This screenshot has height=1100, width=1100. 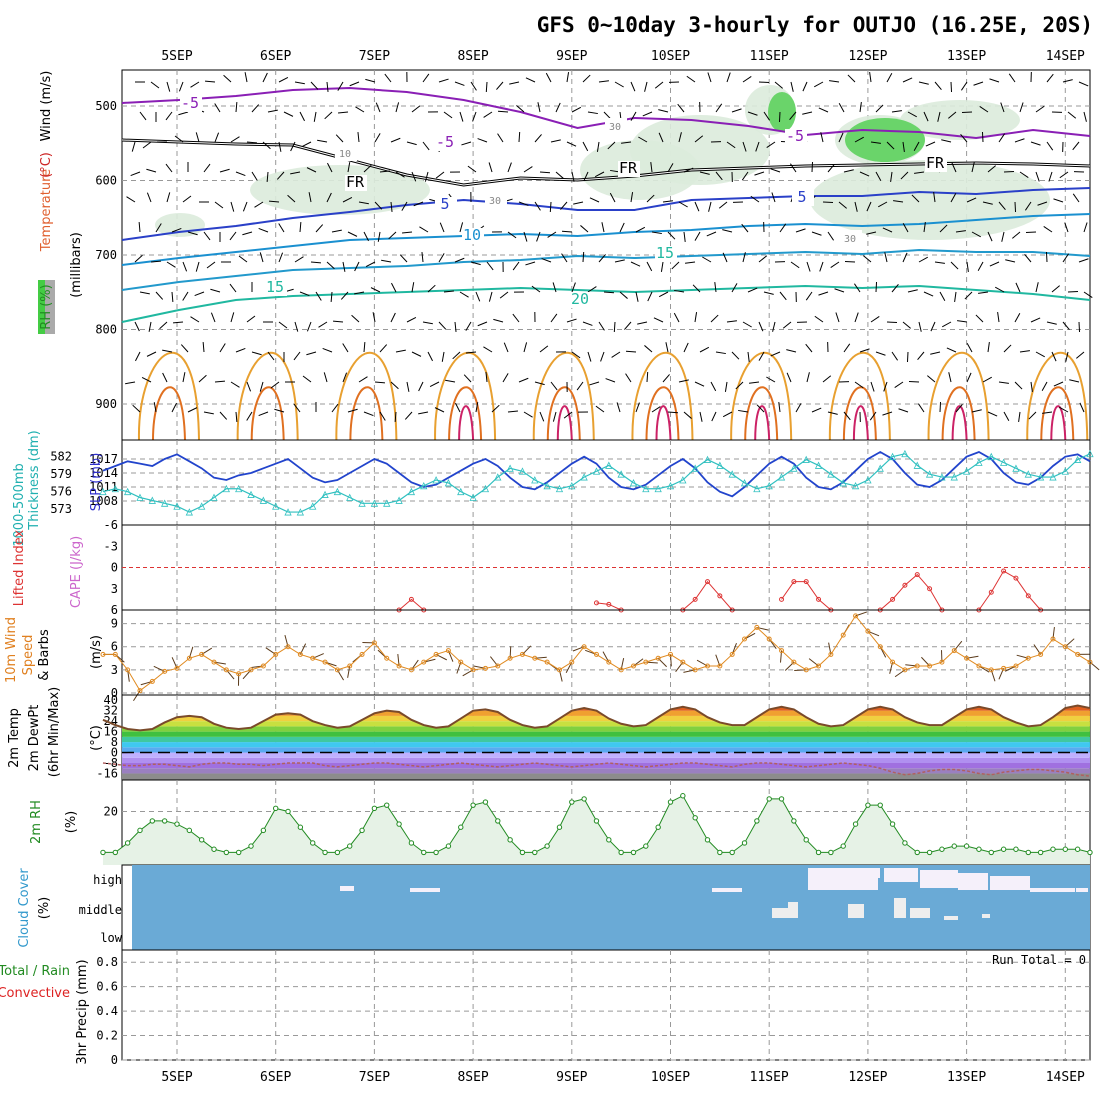 What do you see at coordinates (769, 1077) in the screenshot?
I see `bottom-date-label: 11SEP` at bounding box center [769, 1077].